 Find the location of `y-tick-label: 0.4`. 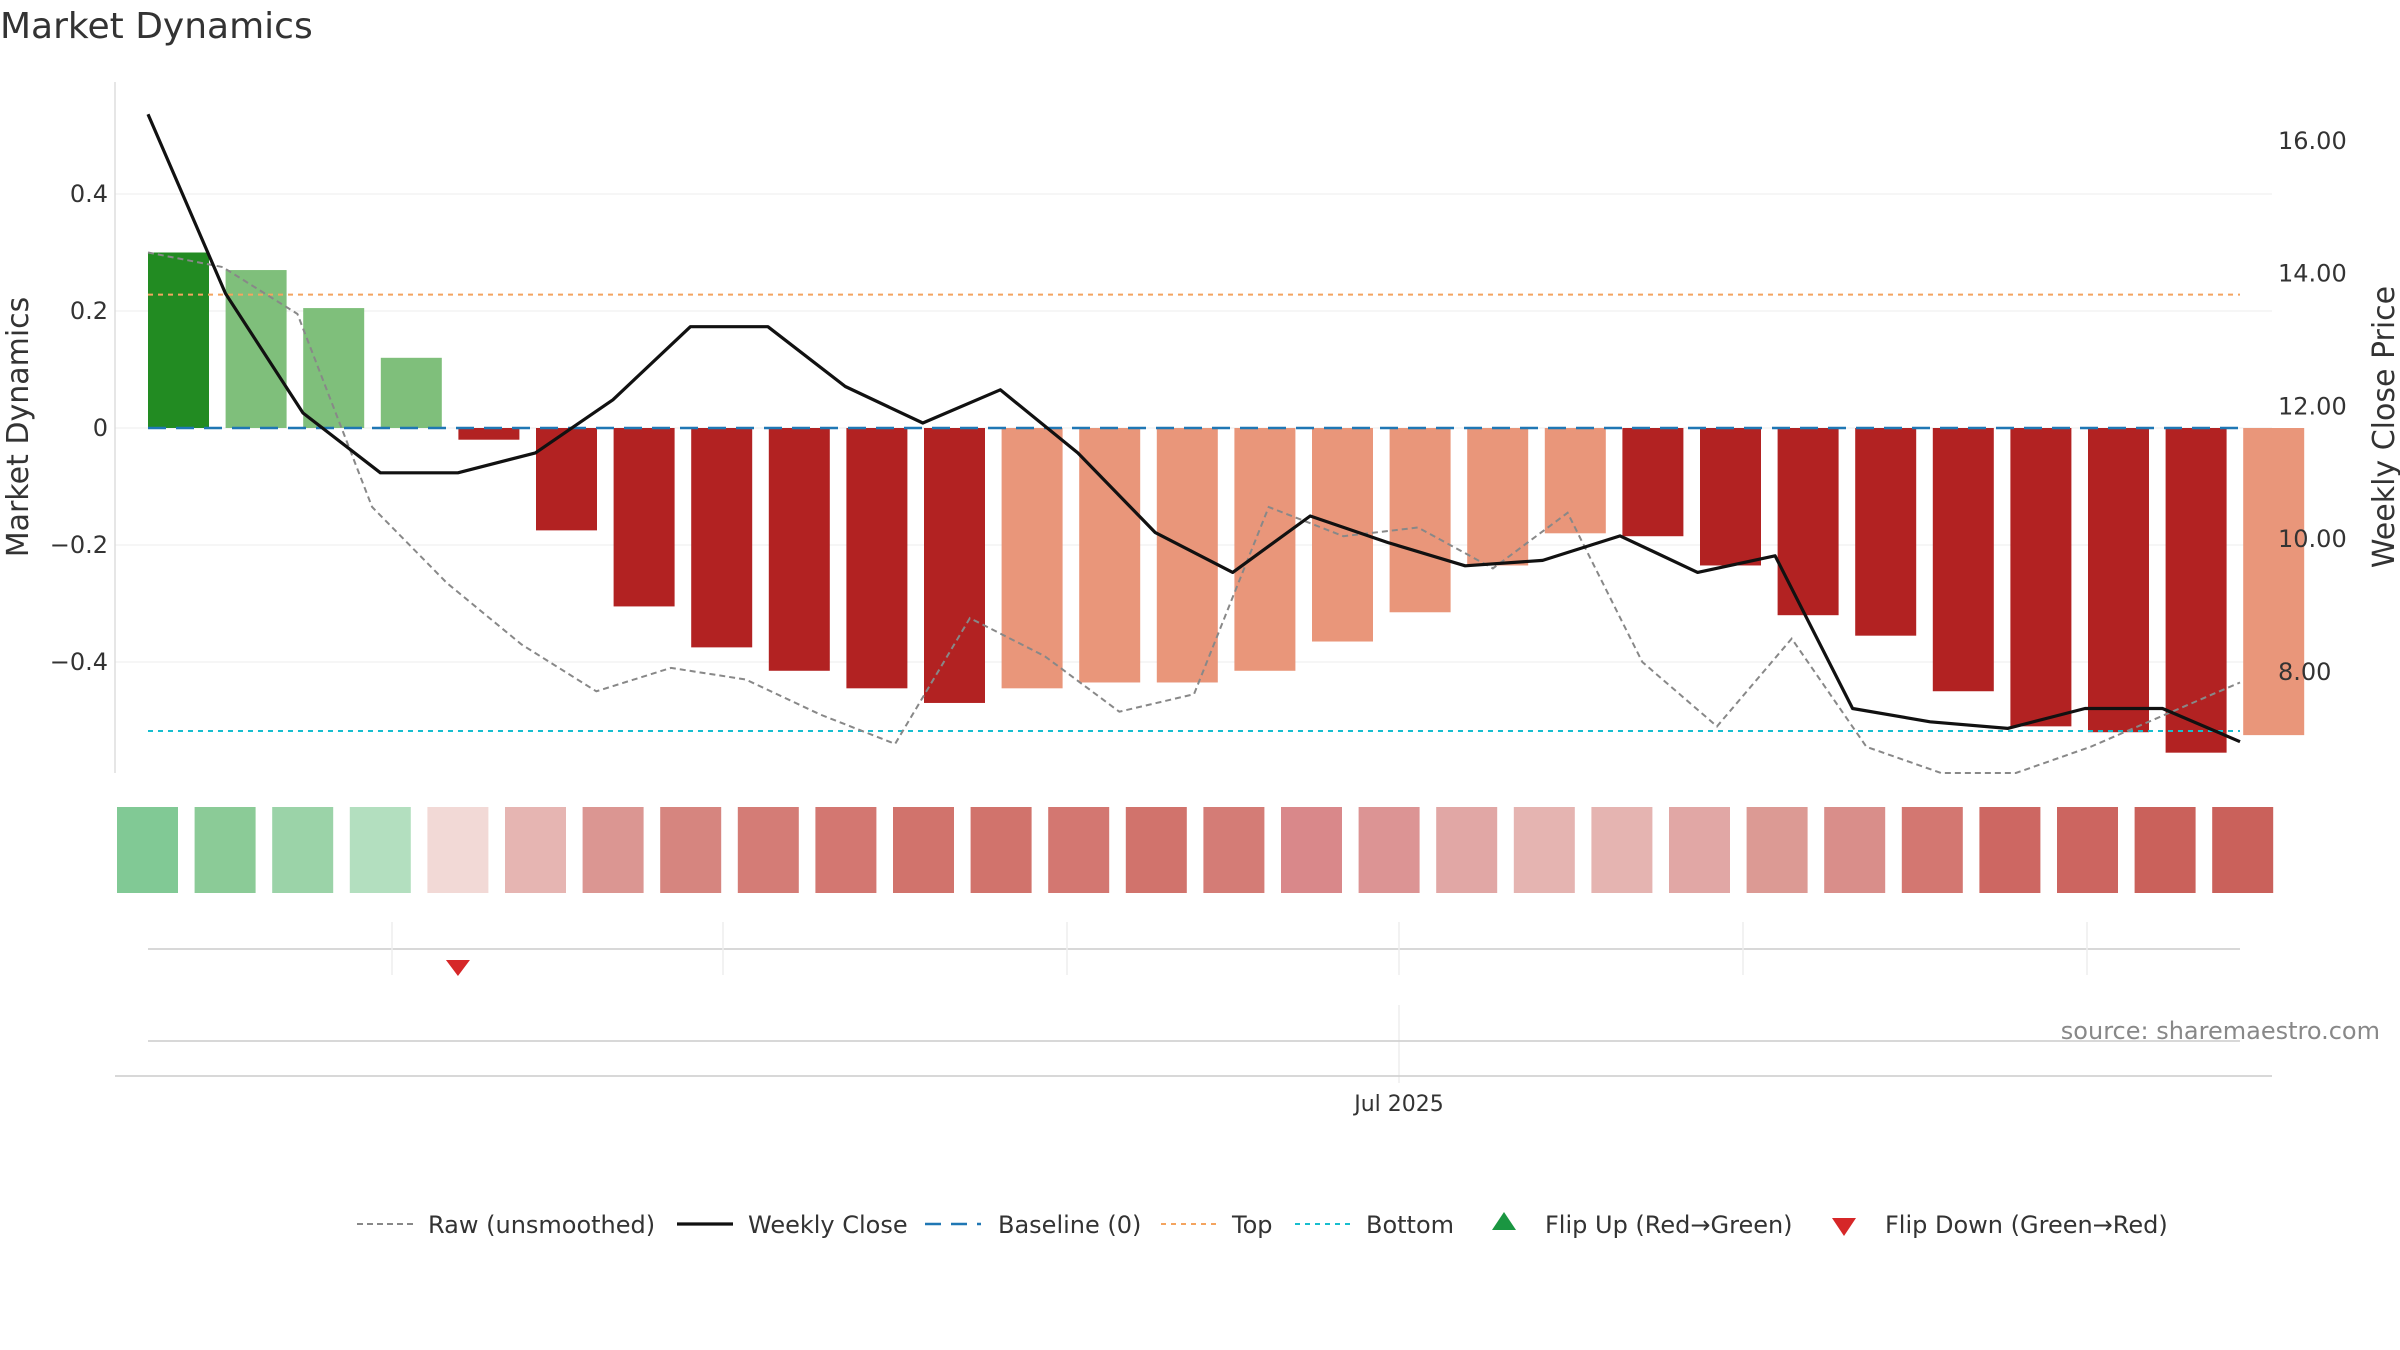

y-tick-label: 0.4 is located at coordinates (89, 194).